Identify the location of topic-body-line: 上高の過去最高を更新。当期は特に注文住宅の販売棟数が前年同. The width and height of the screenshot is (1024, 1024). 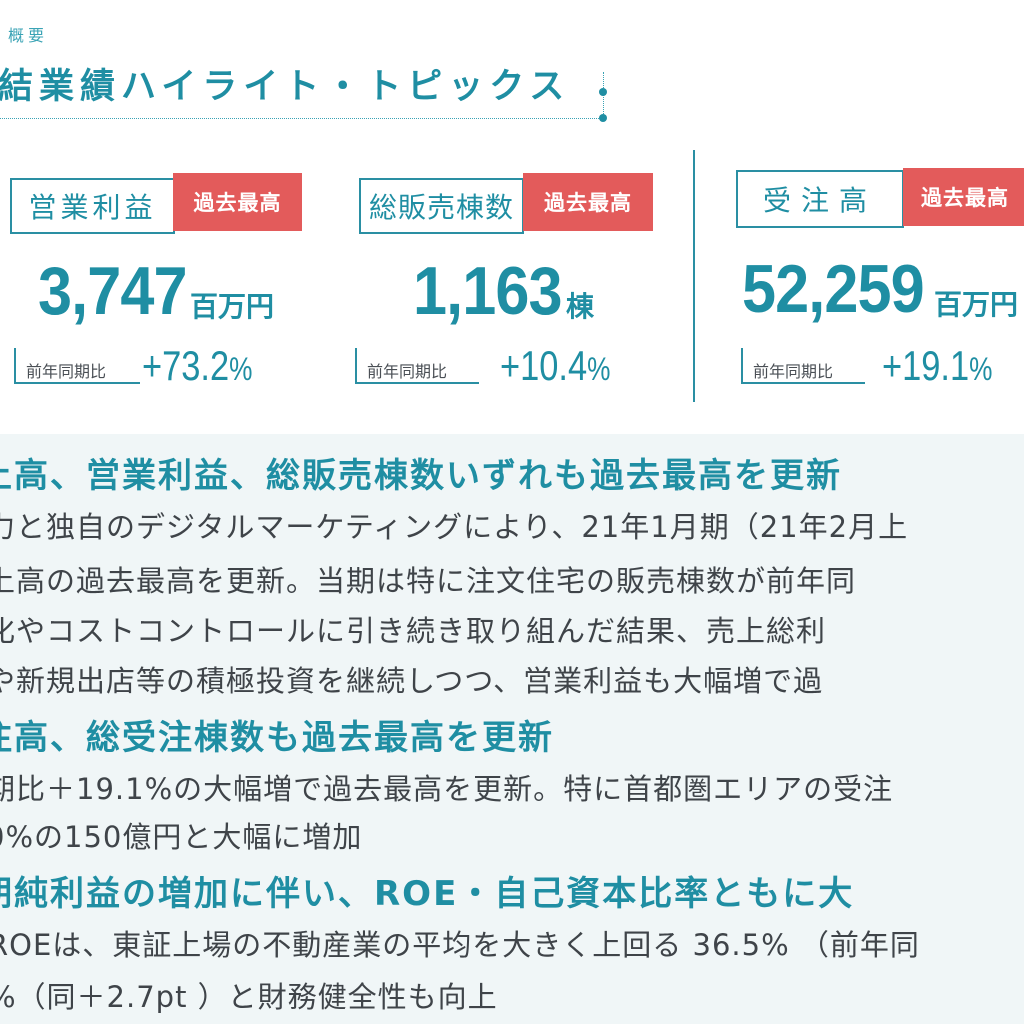
(428, 581).